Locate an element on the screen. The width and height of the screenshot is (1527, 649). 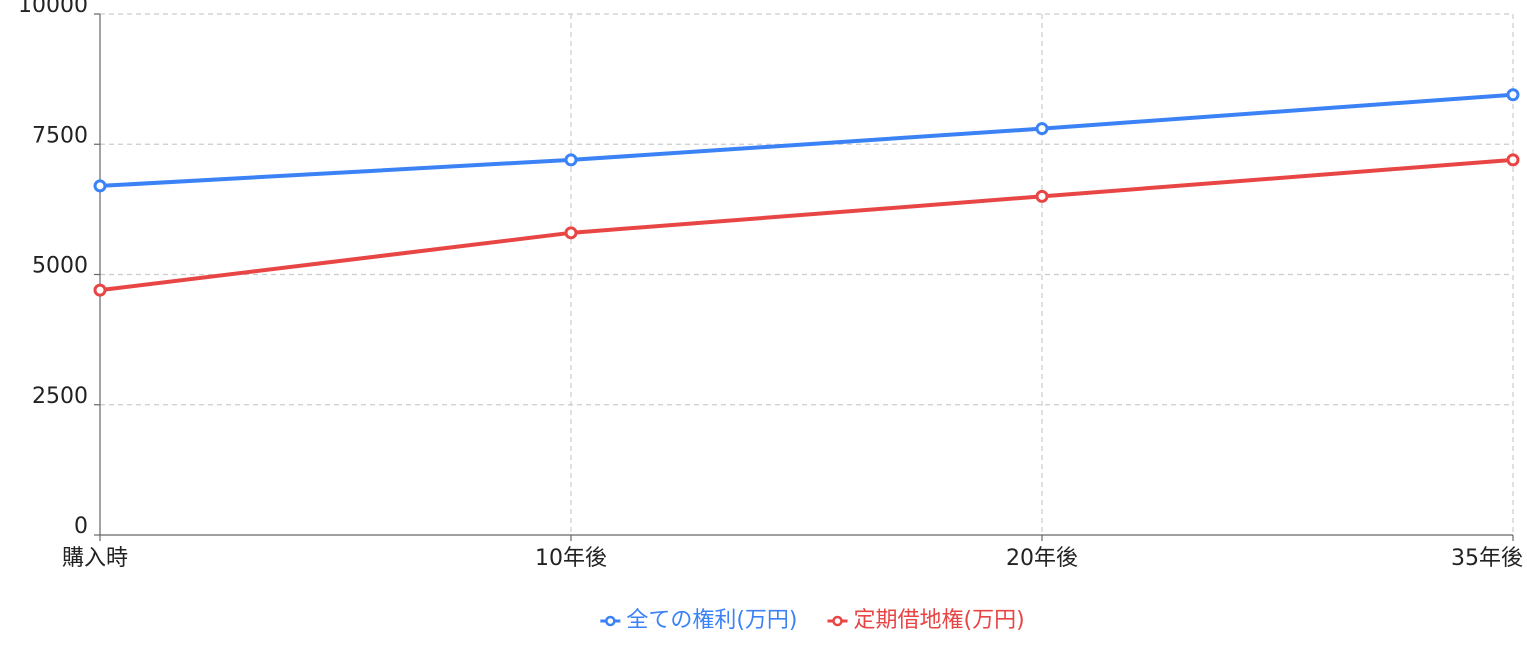
y-tick-label: 2500 is located at coordinates (60, 396).